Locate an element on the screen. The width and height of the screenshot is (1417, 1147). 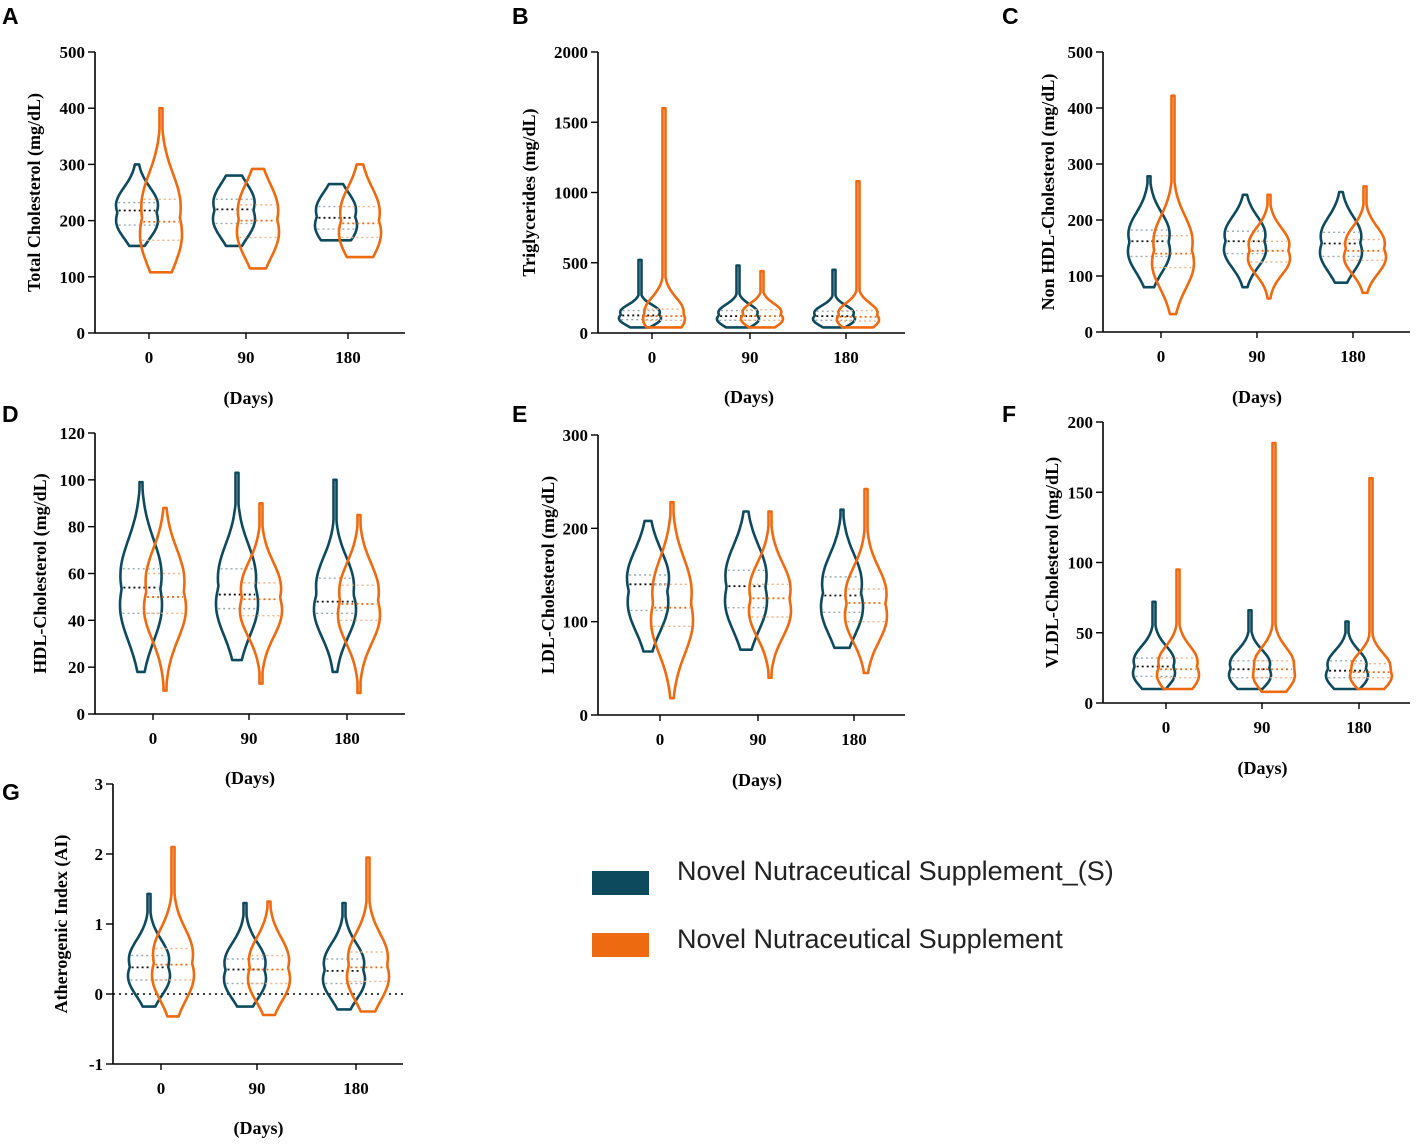
y-tick-label: 1 is located at coordinates (99, 924).